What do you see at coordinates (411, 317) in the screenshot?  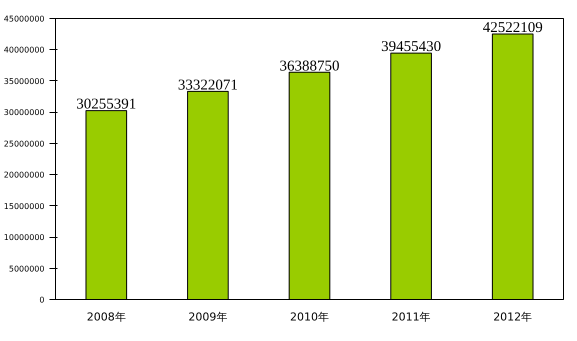 I see `x-tick-label: 2011年` at bounding box center [411, 317].